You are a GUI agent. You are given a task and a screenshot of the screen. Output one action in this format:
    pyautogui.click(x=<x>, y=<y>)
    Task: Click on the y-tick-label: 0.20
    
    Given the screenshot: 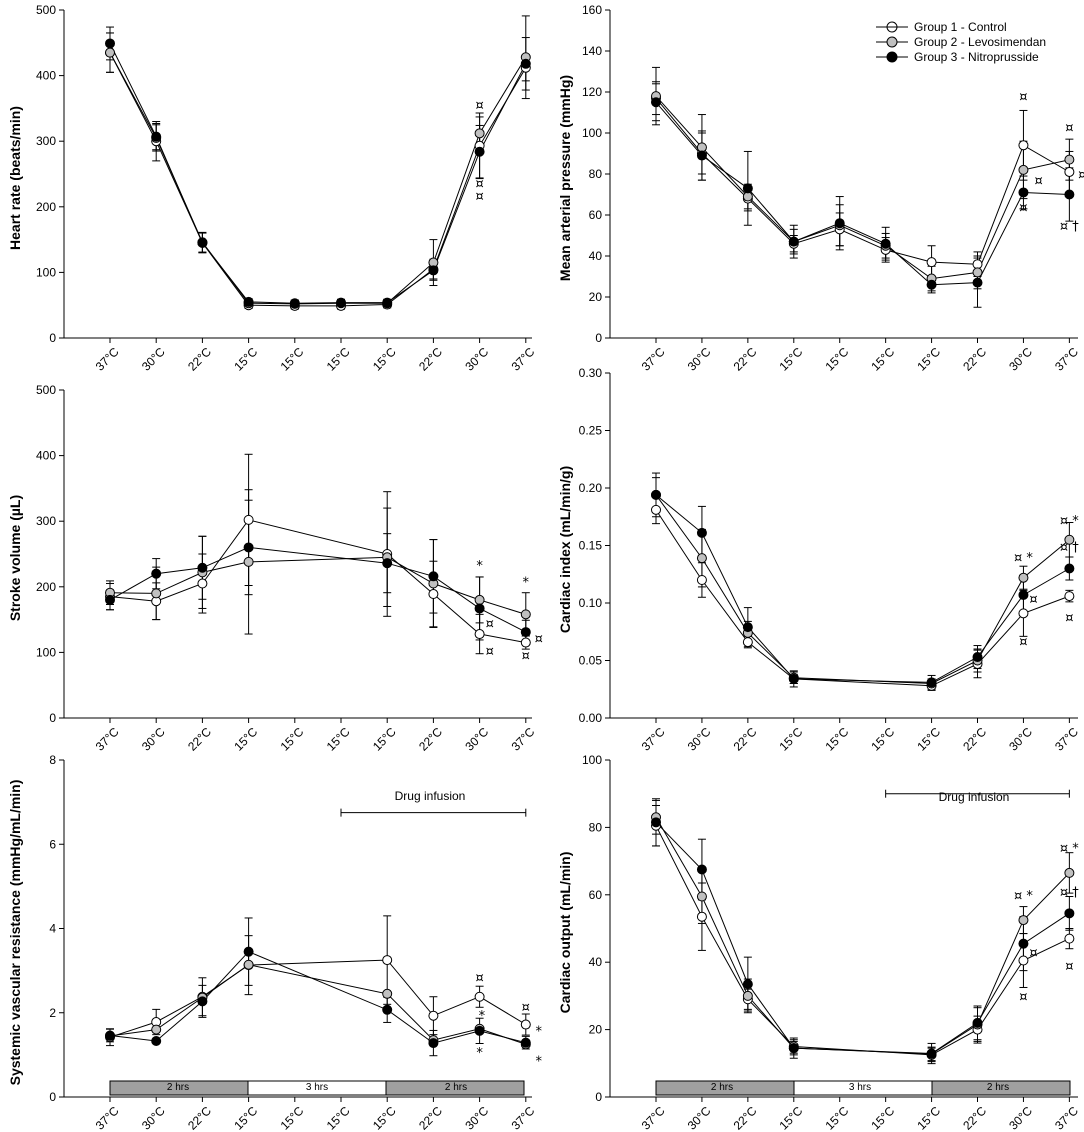 What is the action you would take?
    pyautogui.click(x=591, y=488)
    